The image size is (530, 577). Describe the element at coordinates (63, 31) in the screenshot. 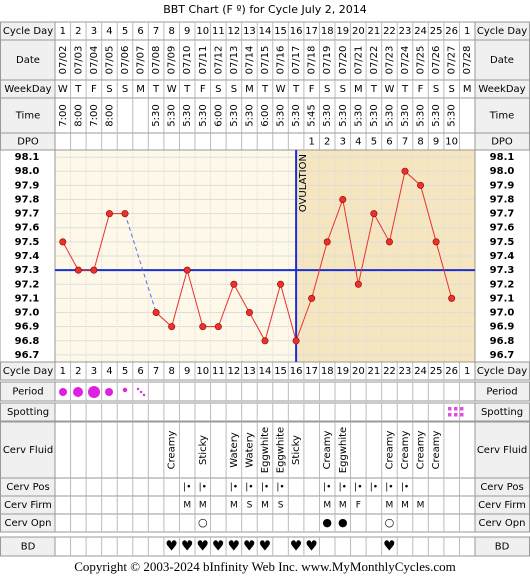

I see `cycle-day: 1` at that location.